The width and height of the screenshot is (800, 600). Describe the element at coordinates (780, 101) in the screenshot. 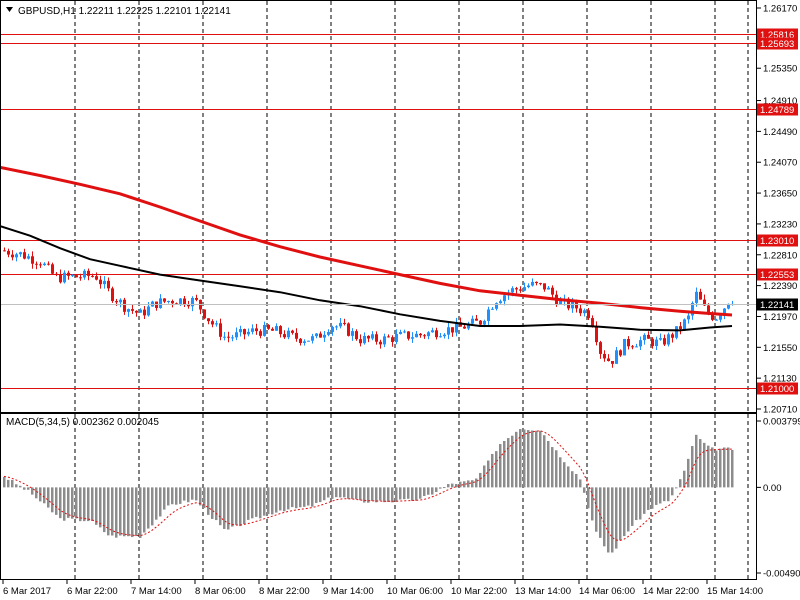

I see `y-tick-label: 1.24910` at that location.